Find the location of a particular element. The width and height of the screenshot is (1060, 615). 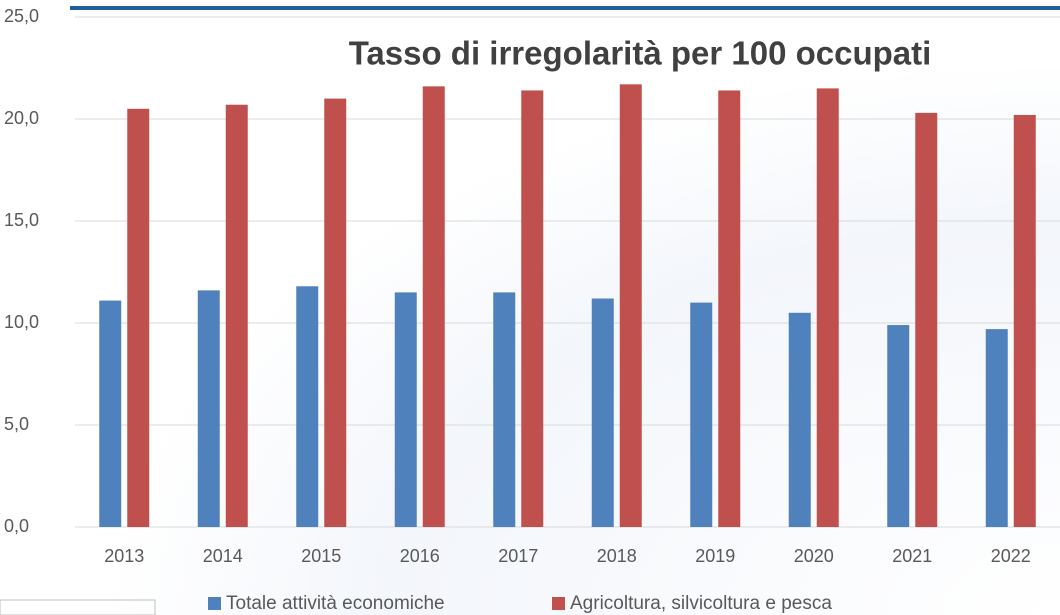

chart-title: Tasso di irregolarità per 100 occupati is located at coordinates (640, 53).